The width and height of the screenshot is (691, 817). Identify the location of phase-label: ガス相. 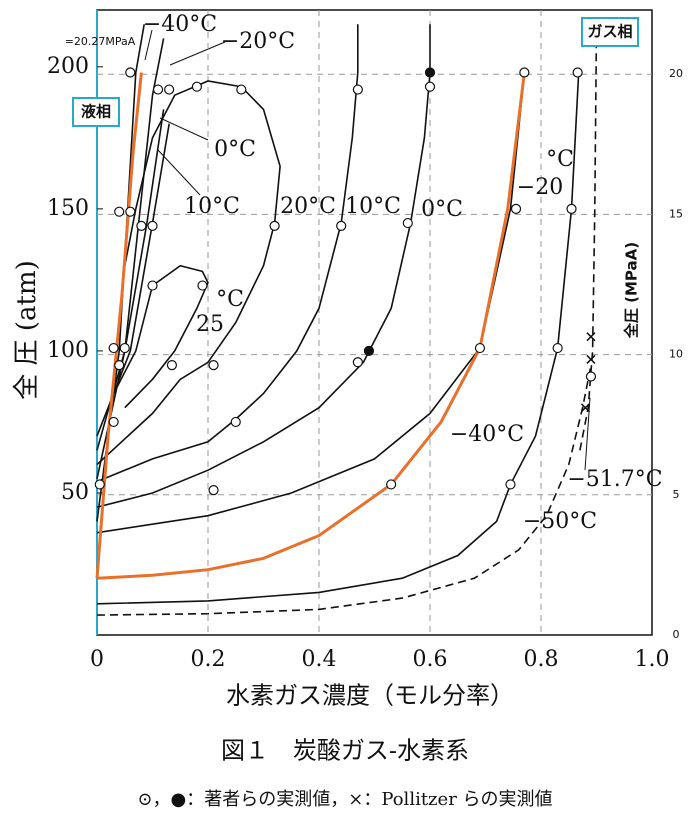
(609, 32).